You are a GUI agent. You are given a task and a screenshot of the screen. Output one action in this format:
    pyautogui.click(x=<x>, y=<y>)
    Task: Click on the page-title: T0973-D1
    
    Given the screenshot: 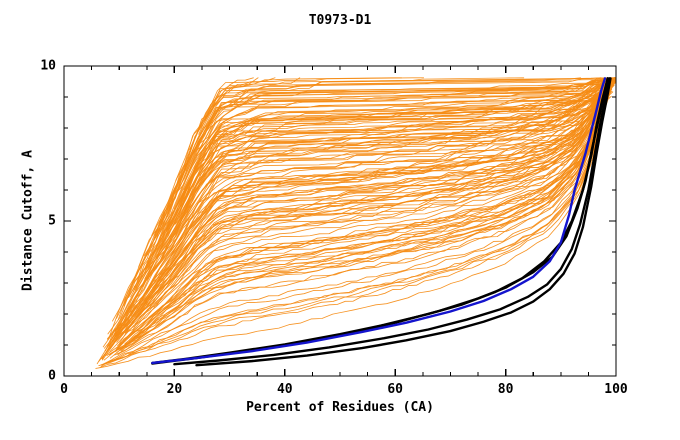 What is the action you would take?
    pyautogui.click(x=340, y=20)
    